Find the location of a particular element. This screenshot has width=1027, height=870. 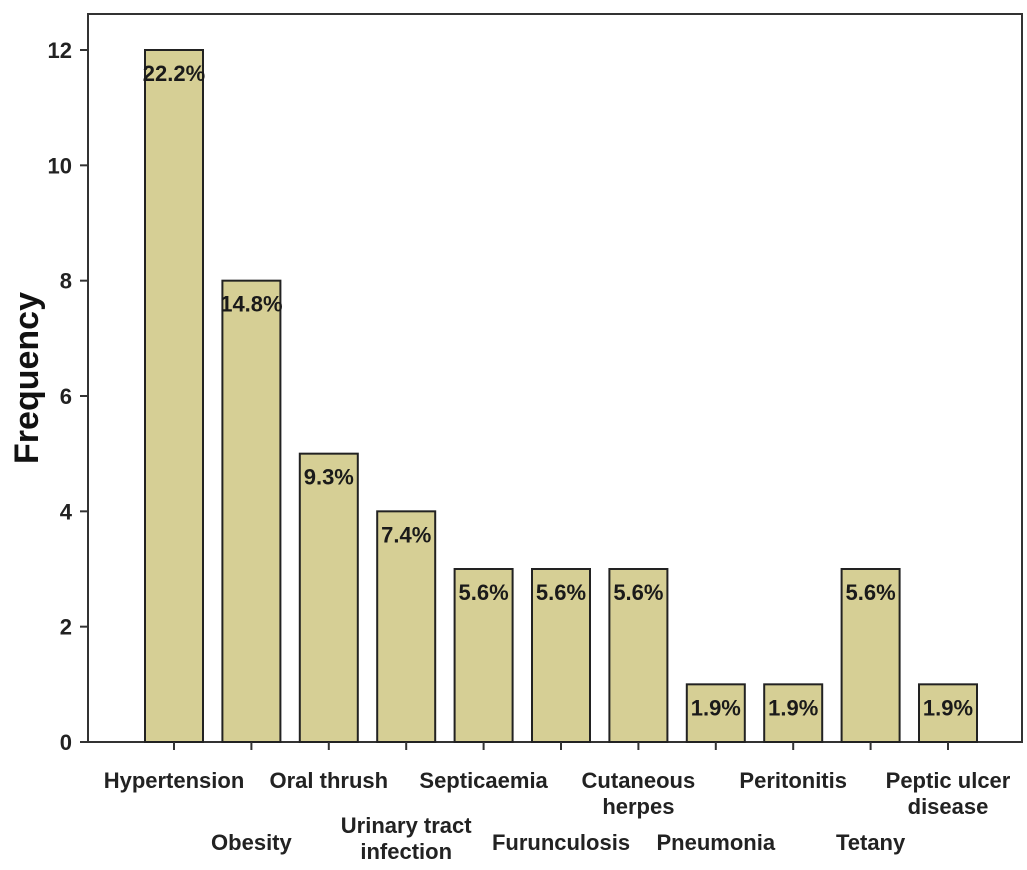

bar-data-label: 9.3% is located at coordinates (329, 477).